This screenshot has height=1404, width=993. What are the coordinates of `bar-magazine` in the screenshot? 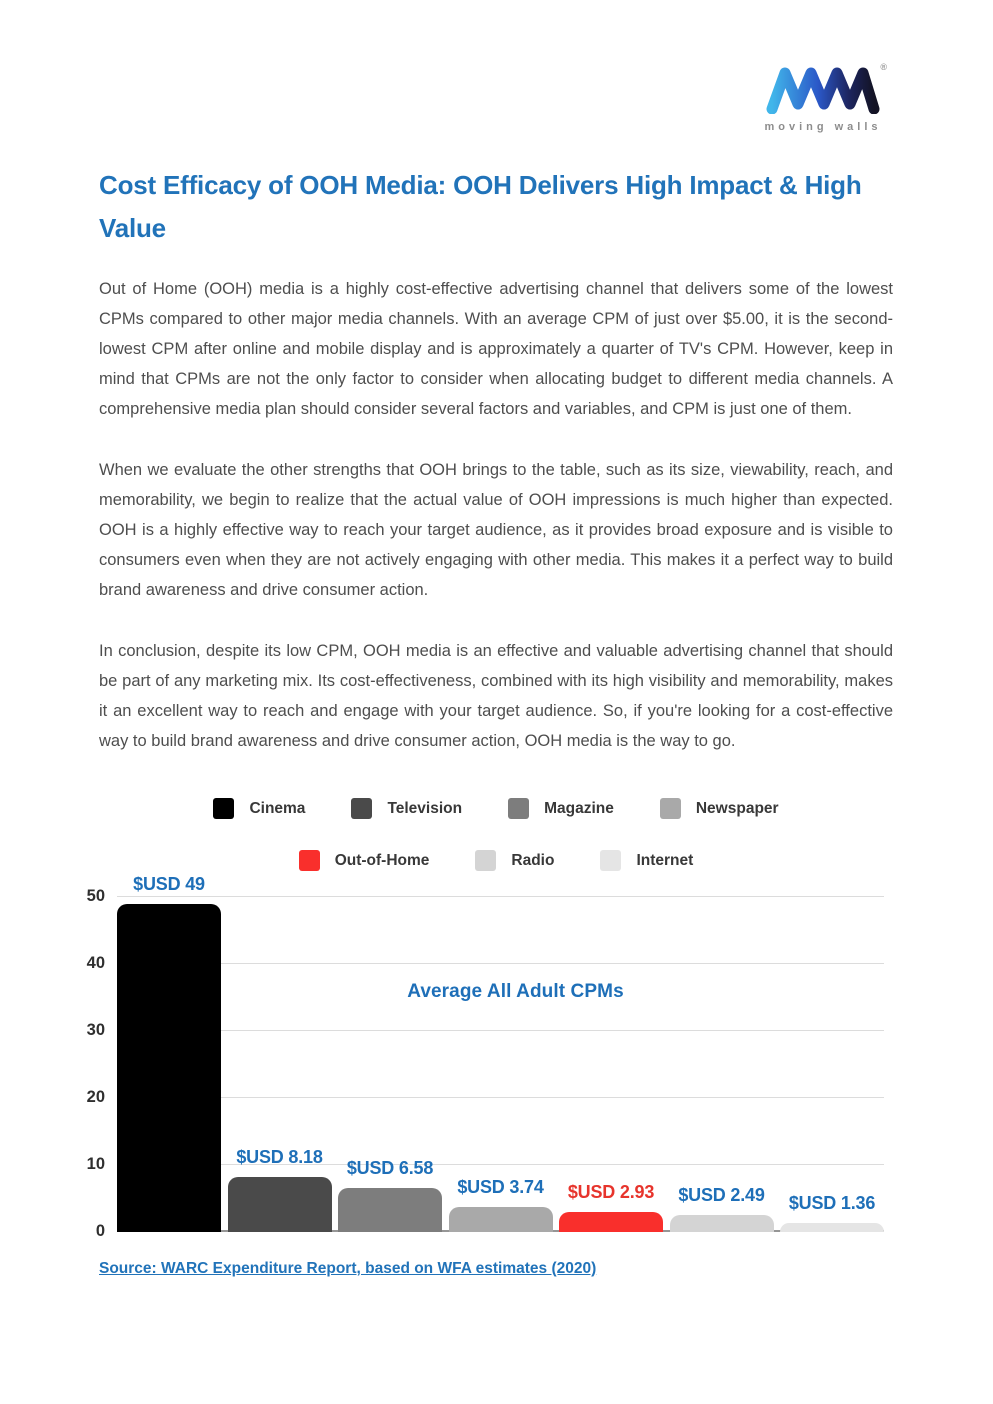 It's located at (390, 1209).